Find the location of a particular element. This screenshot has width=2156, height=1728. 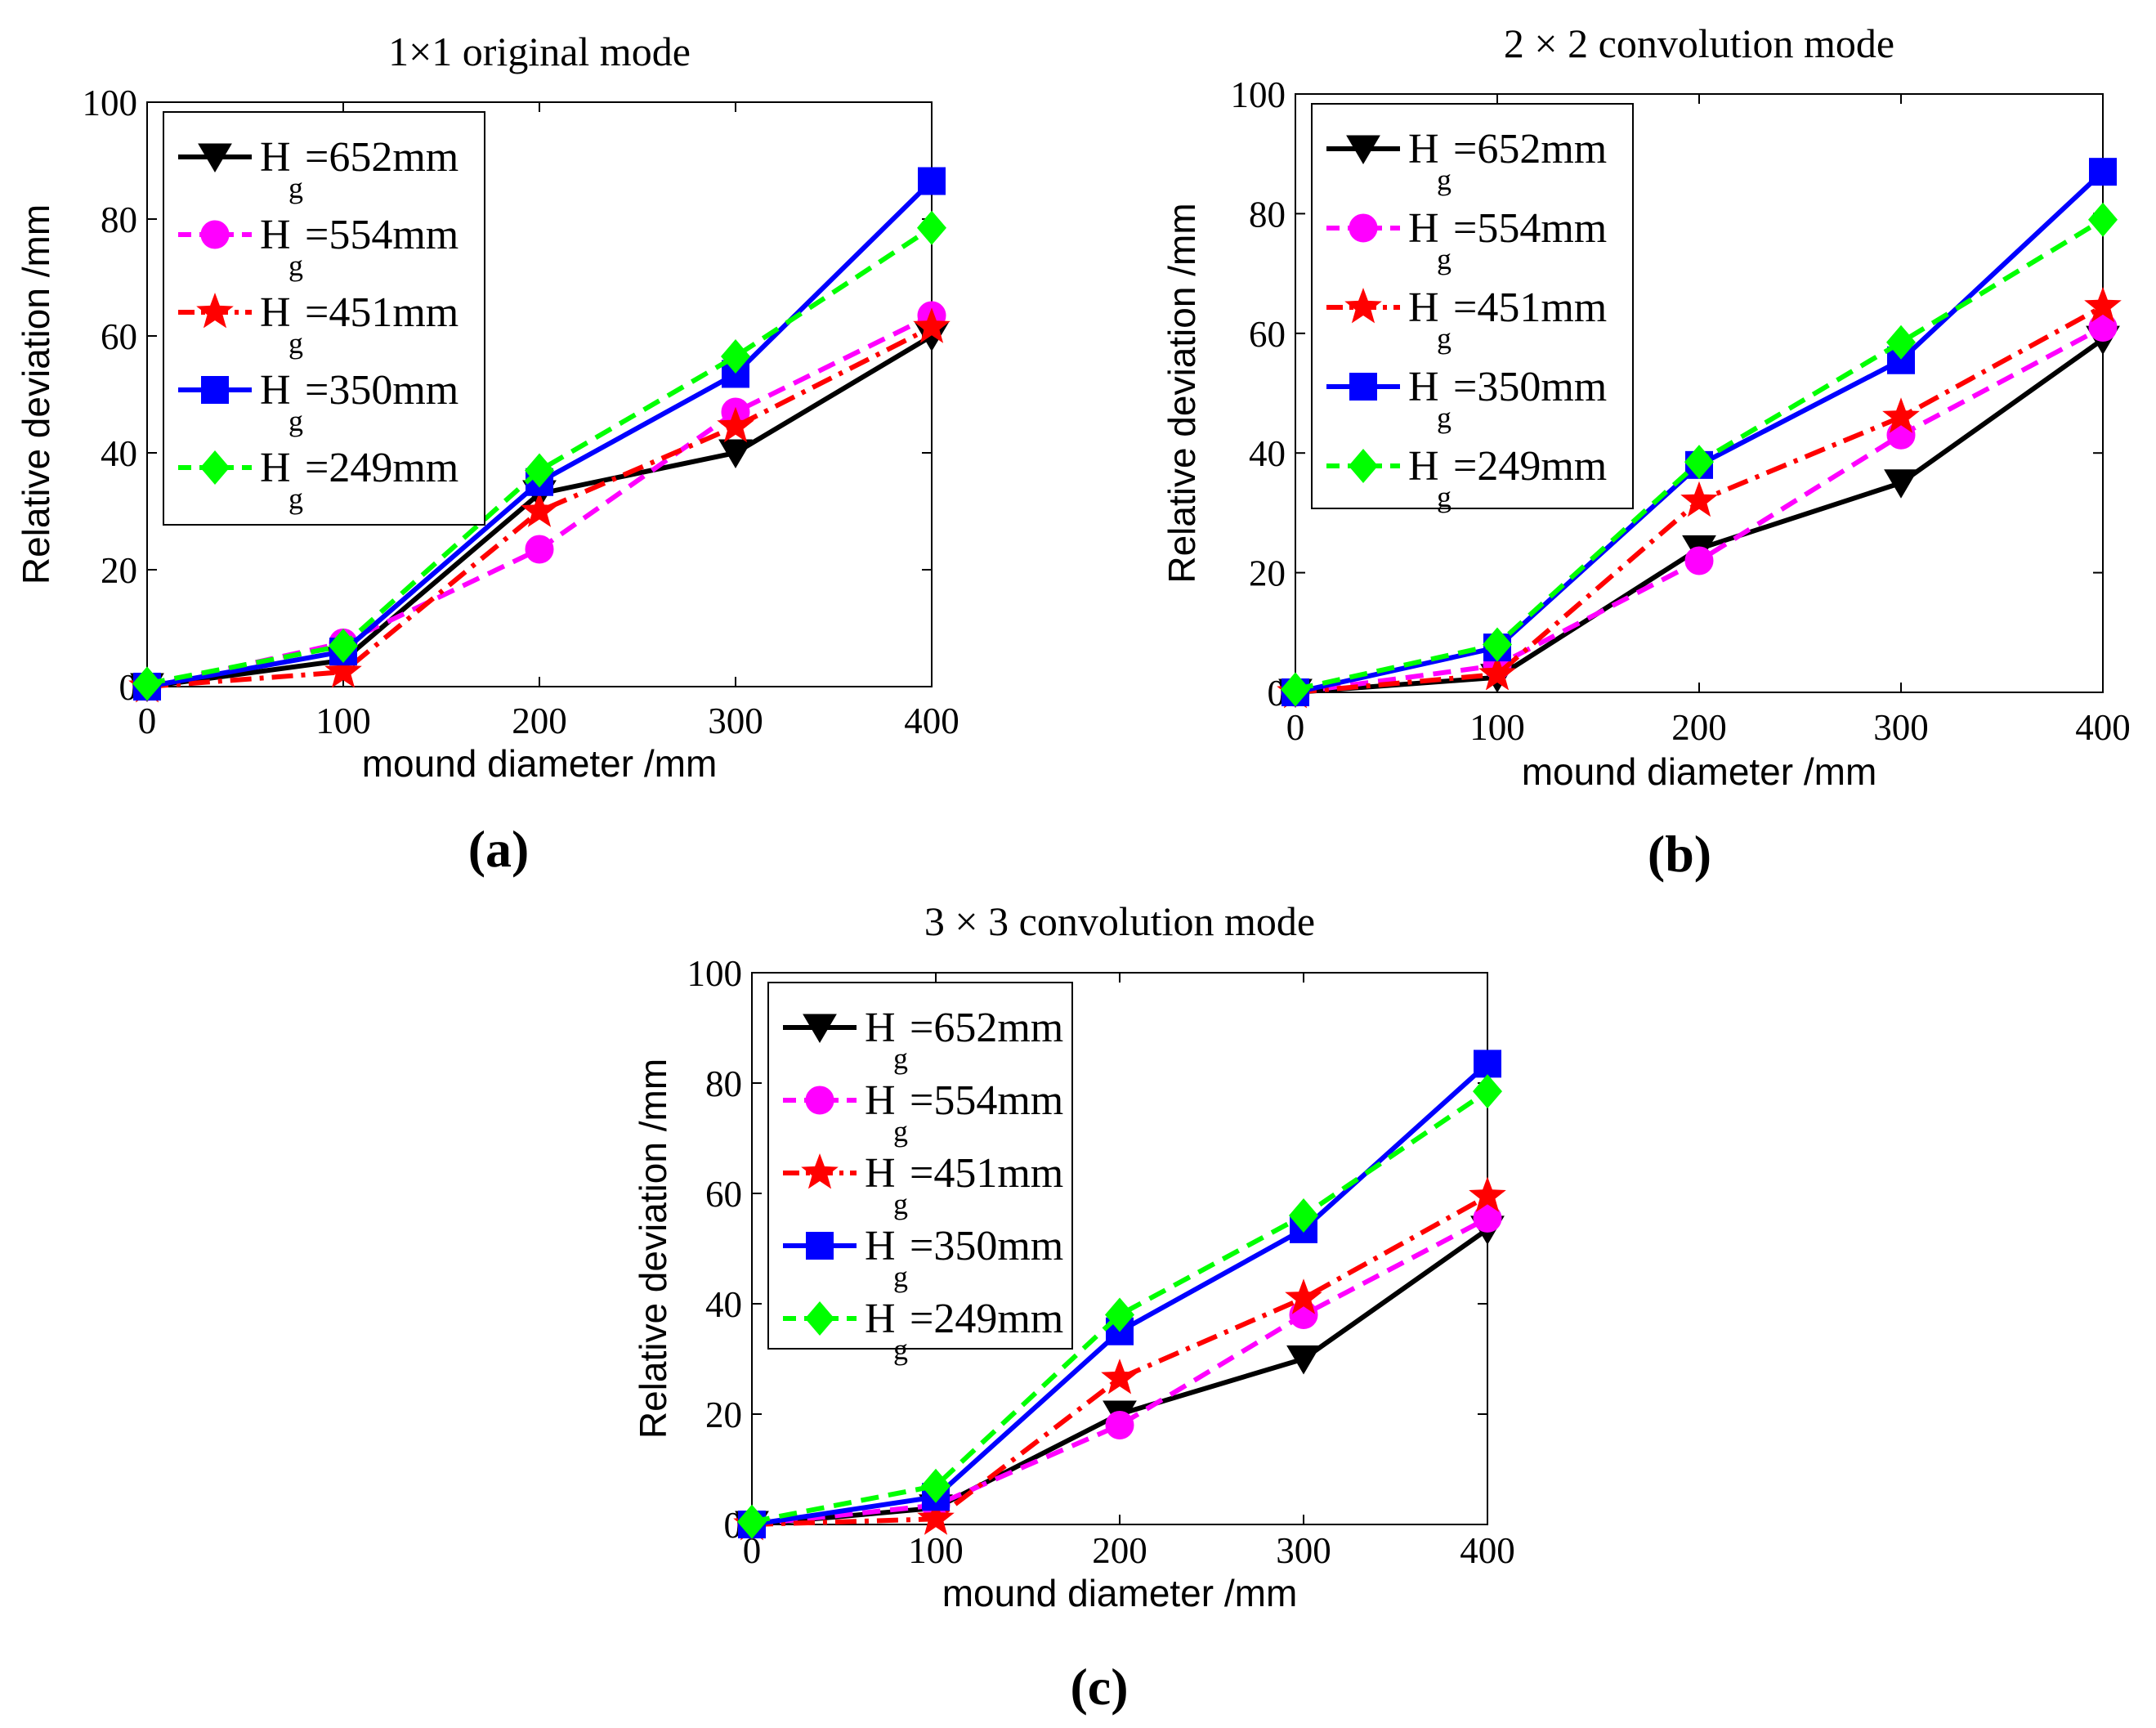

legend-label-value: =451mm is located at coordinates (1530, 307).